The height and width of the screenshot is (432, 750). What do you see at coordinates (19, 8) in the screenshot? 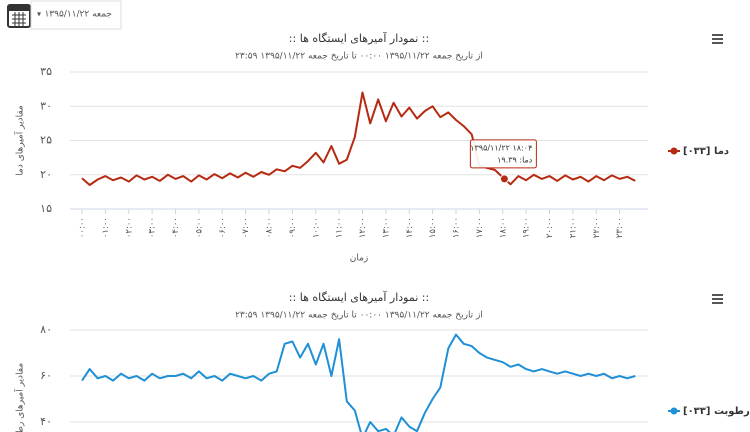
I see `calendar-top` at bounding box center [19, 8].